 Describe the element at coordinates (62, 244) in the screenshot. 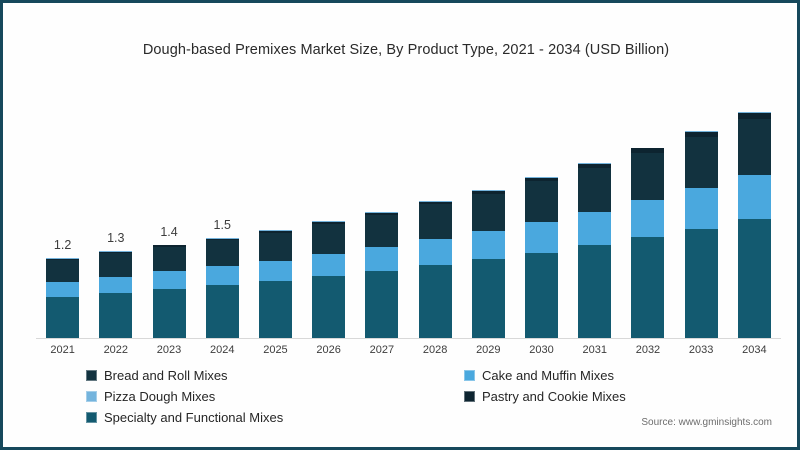

I see `bar-value-label: 1.2` at that location.